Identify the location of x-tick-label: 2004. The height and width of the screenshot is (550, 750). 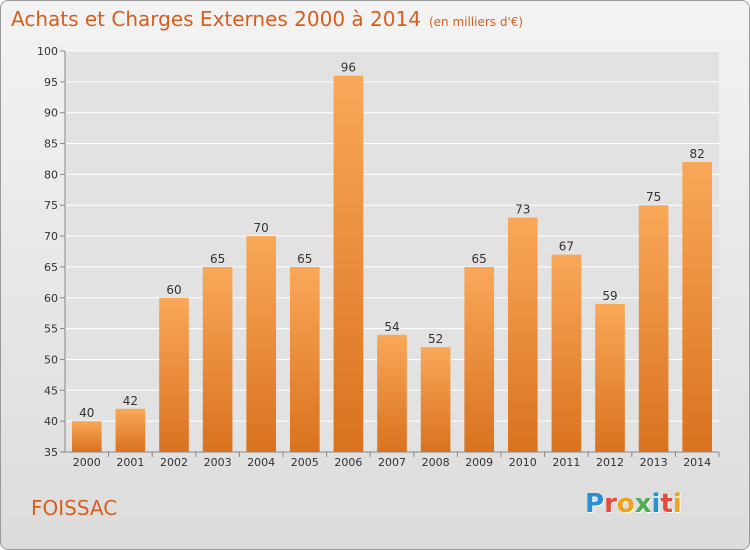
(261, 462).